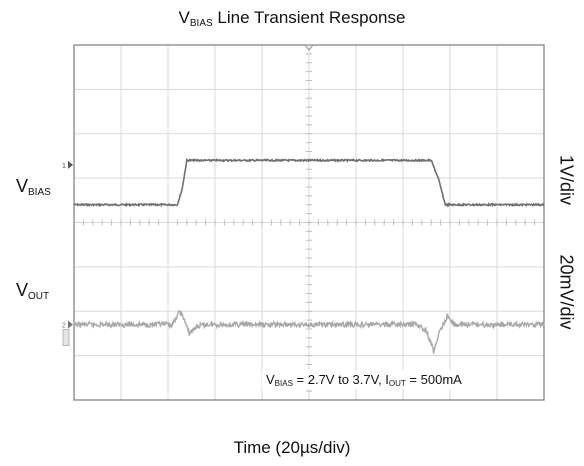  I want to click on x-axis-label: Time (20µs/div), so click(292, 447).